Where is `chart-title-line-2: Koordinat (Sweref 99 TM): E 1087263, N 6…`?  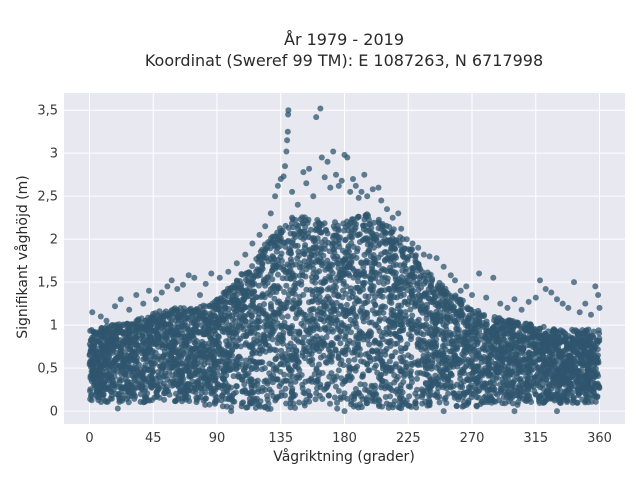
chart-title-line-2: Koordinat (Sweref 99 TM): E 1087263, N 6… is located at coordinates (344, 60).